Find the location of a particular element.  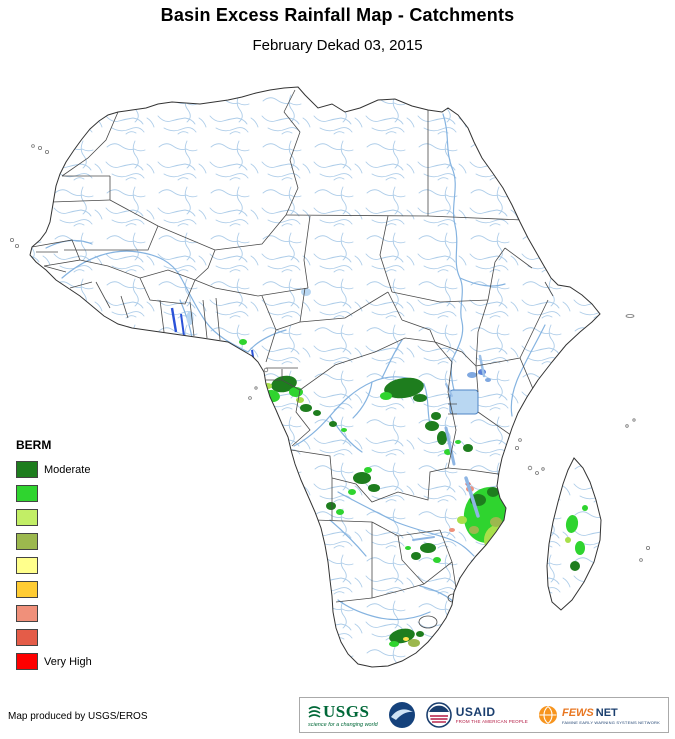

usgs-tagline: science for a changing world is located at coordinates (343, 724).